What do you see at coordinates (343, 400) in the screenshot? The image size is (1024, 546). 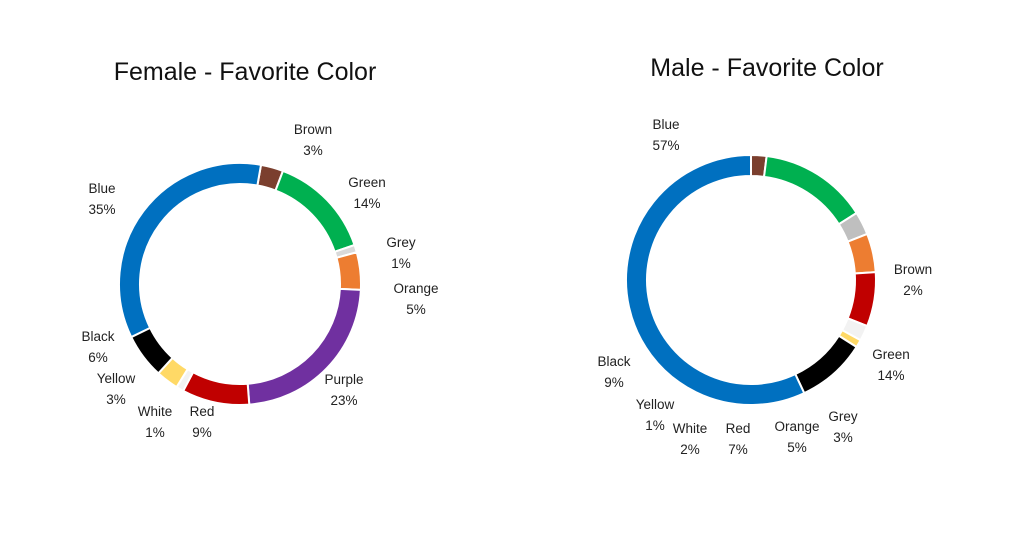 I see `female-value-purple: 23%` at bounding box center [343, 400].